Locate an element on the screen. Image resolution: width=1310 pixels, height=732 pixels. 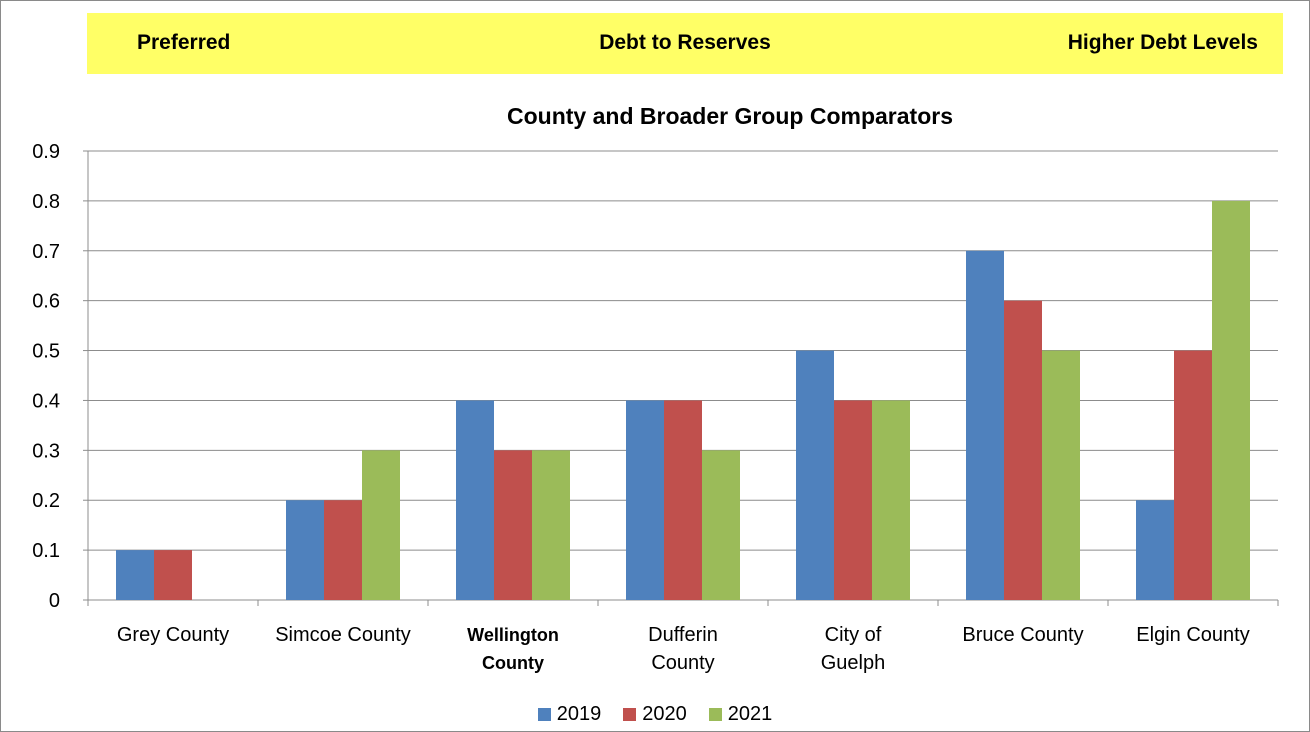
legend-swatch-2019 is located at coordinates (544, 714).